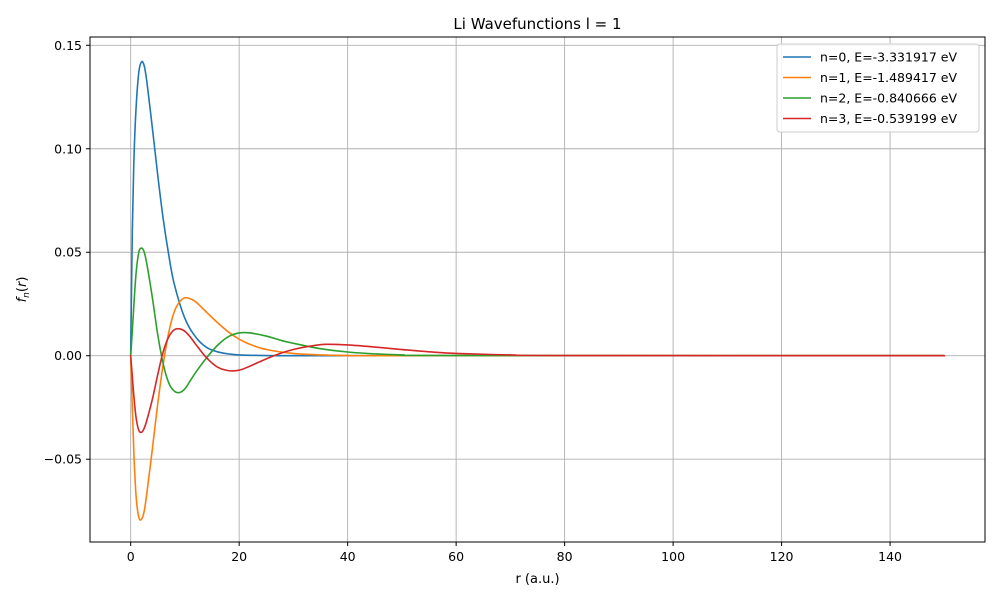 This screenshot has width=1000, height=600. Describe the element at coordinates (68, 45) in the screenshot. I see `y-tick-label: 0.15` at that location.